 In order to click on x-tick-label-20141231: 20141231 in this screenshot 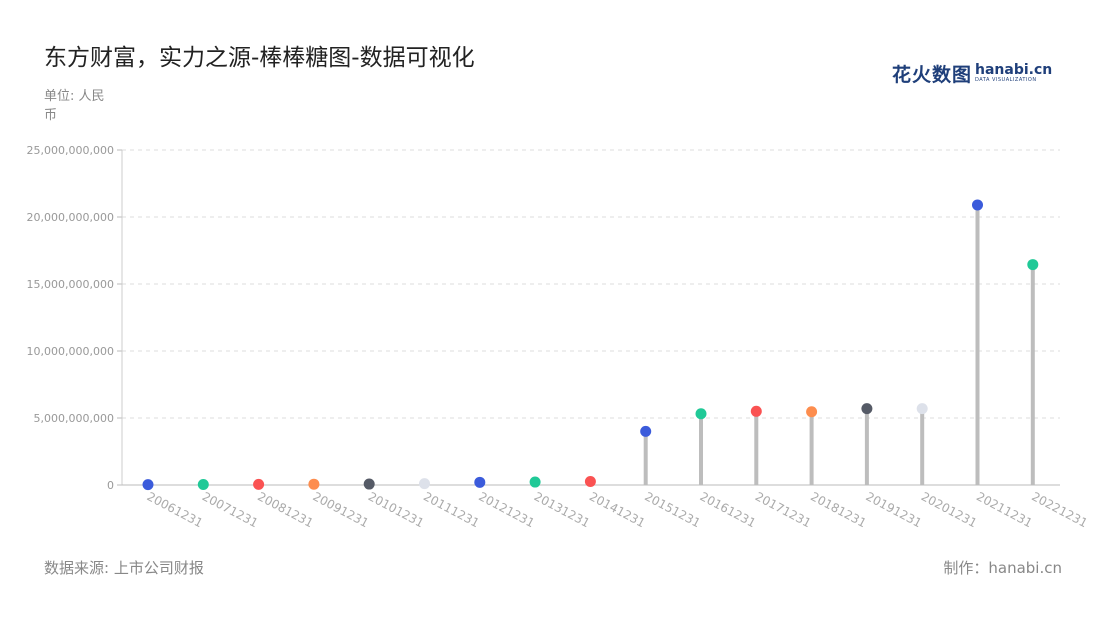, I will do `click(617, 509)`.